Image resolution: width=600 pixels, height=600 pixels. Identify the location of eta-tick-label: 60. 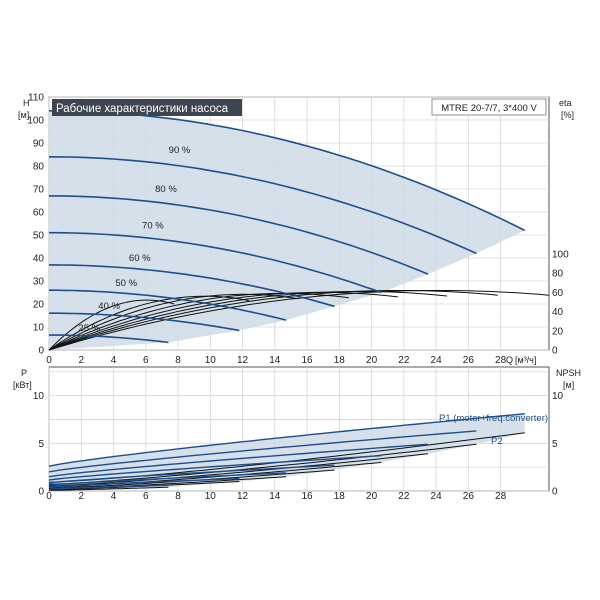
(558, 293).